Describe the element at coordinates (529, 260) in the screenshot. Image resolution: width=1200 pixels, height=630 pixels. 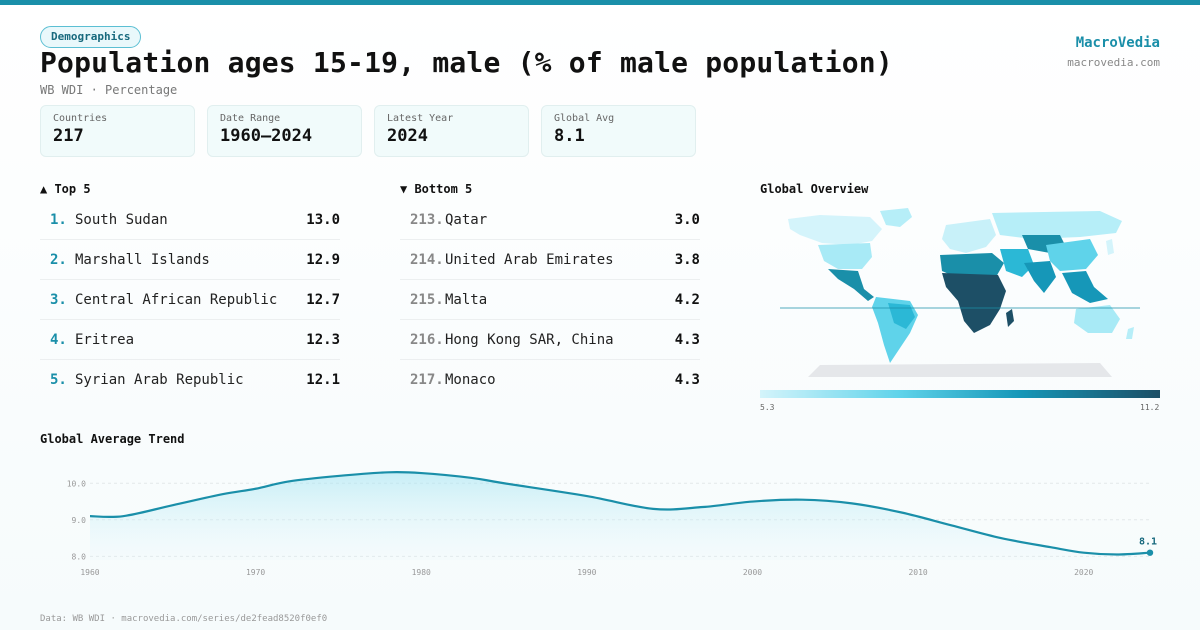
I see `country-name: United Arab Emirates` at that location.